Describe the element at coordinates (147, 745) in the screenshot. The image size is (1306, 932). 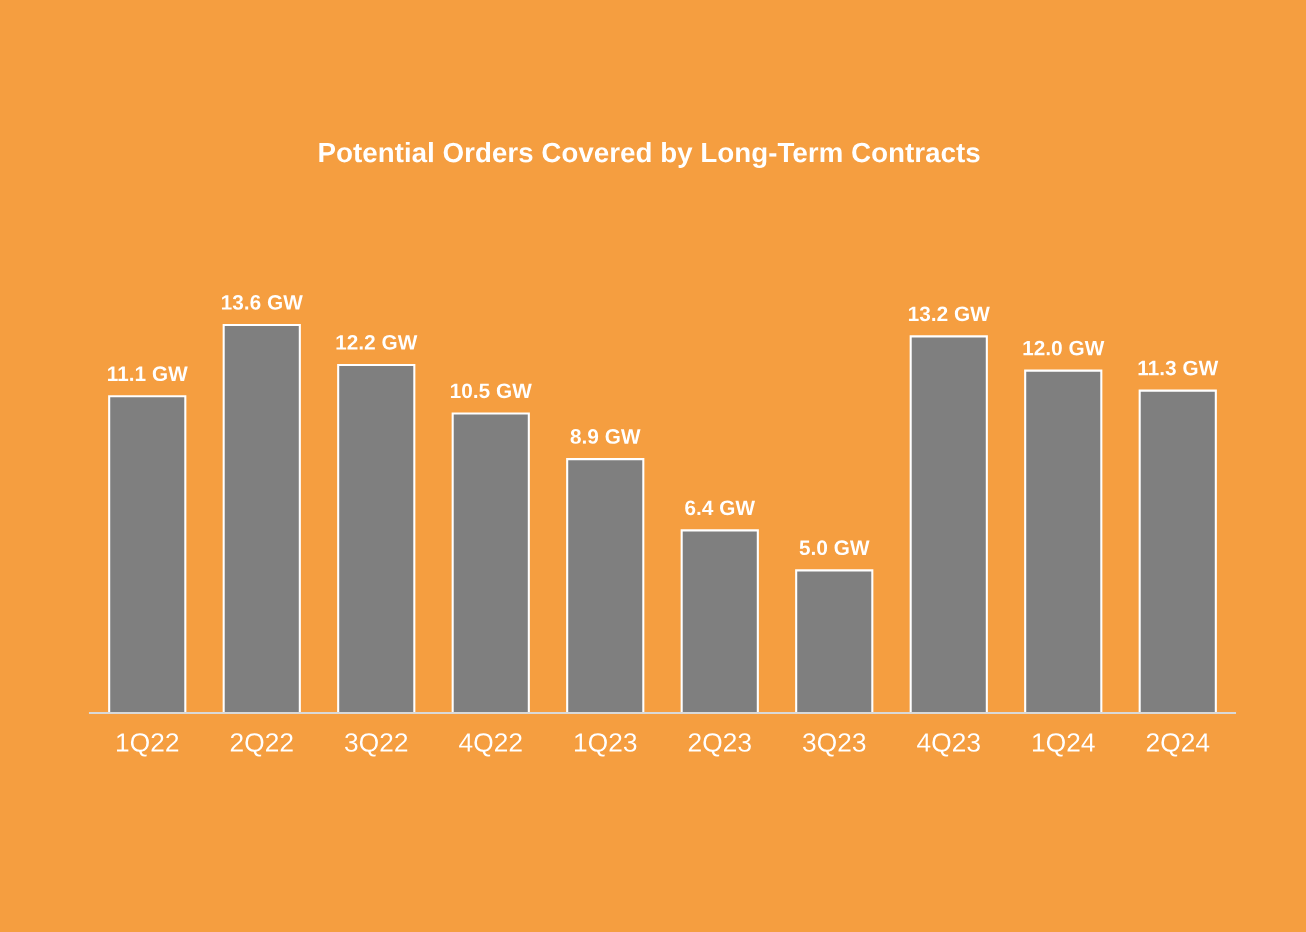
I see `x-tick-label: 1Q22` at that location.